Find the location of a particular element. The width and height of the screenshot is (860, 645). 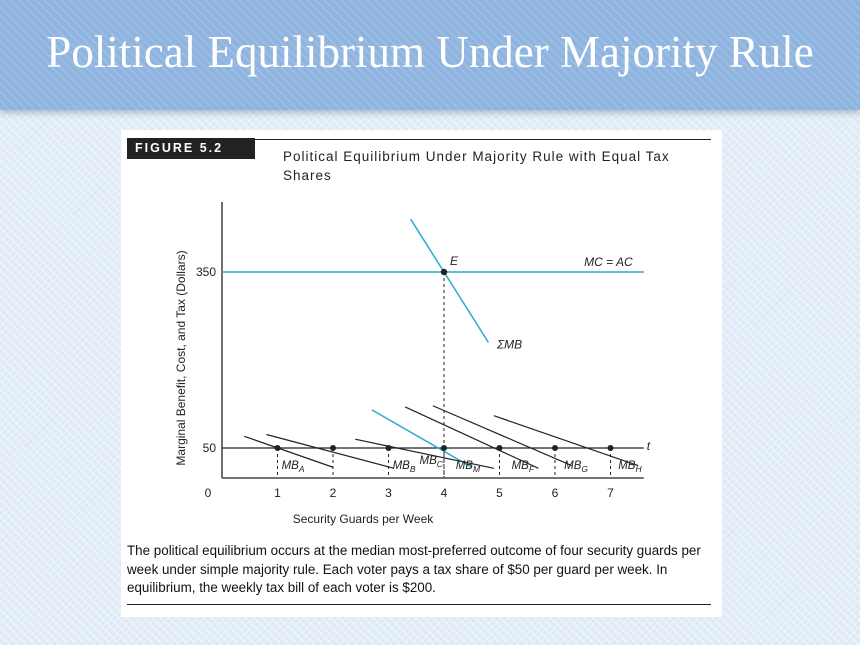

x-tick-label: 2 is located at coordinates (333, 493).